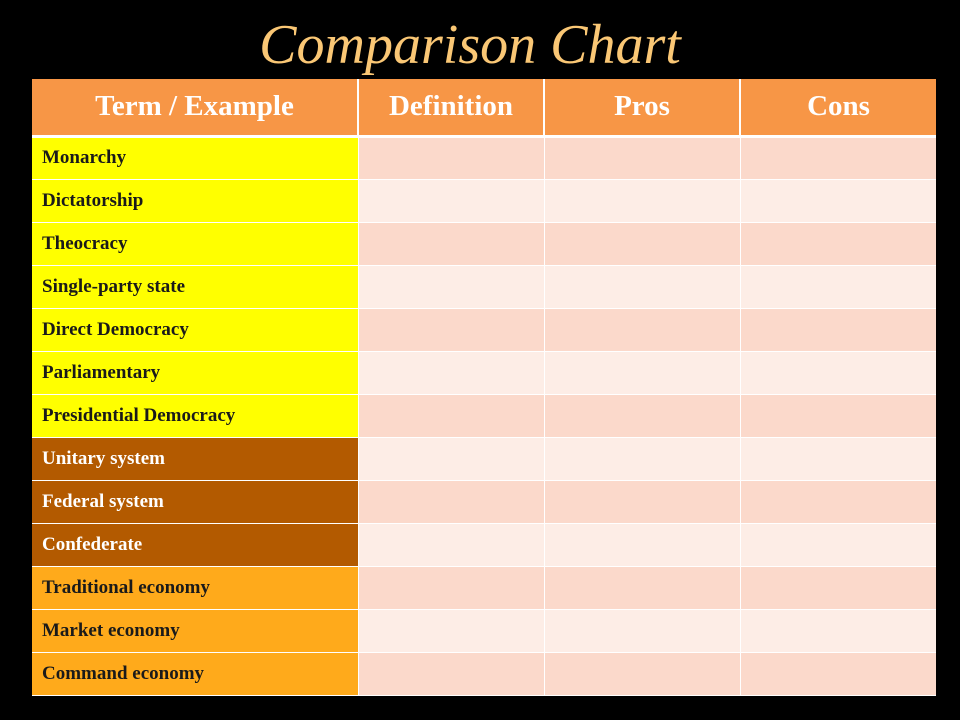 The width and height of the screenshot is (960, 720). What do you see at coordinates (195, 201) in the screenshot?
I see `term-cell: Dictatorship` at bounding box center [195, 201].